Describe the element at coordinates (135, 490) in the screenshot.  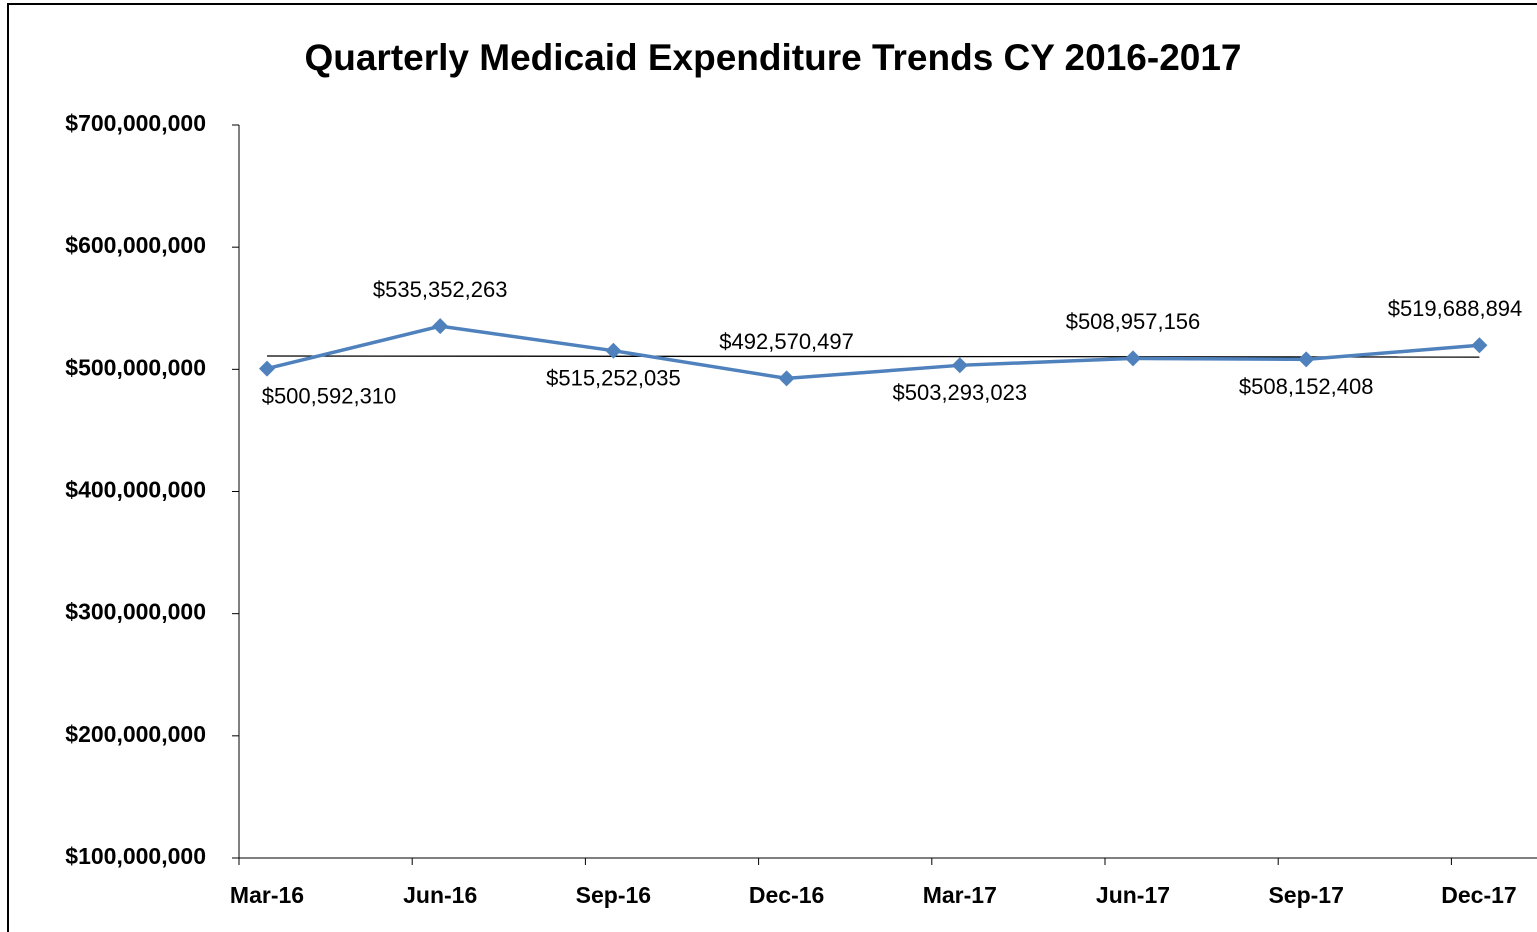
I see `y-tick-label: $400,000,000` at that location.